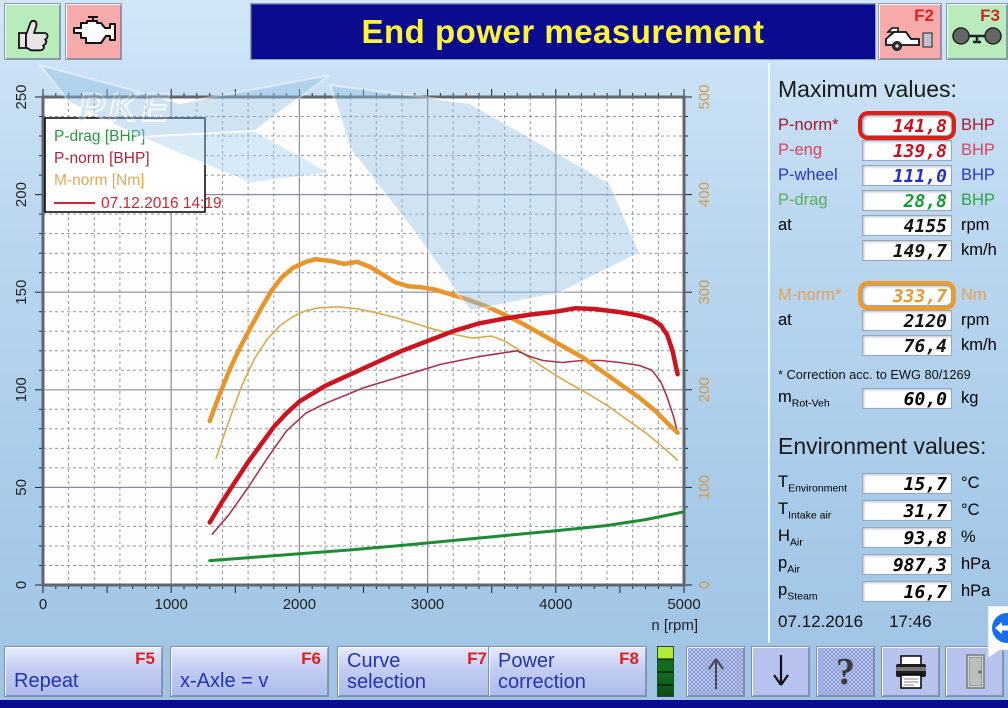 The height and width of the screenshot is (708, 1008). What do you see at coordinates (974, 295) in the screenshot?
I see `mnorm-unit: Nm` at bounding box center [974, 295].